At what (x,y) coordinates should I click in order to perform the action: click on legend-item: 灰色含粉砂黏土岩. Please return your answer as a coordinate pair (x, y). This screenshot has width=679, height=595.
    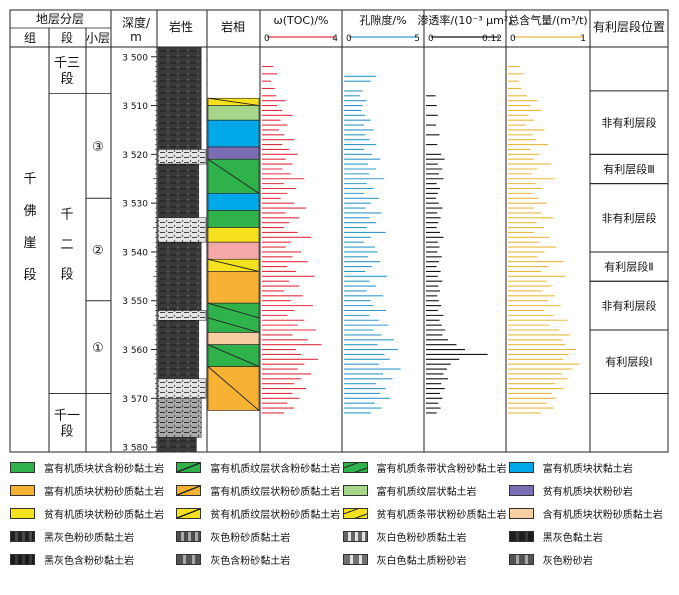
    Looking at the image, I should click on (259, 559).